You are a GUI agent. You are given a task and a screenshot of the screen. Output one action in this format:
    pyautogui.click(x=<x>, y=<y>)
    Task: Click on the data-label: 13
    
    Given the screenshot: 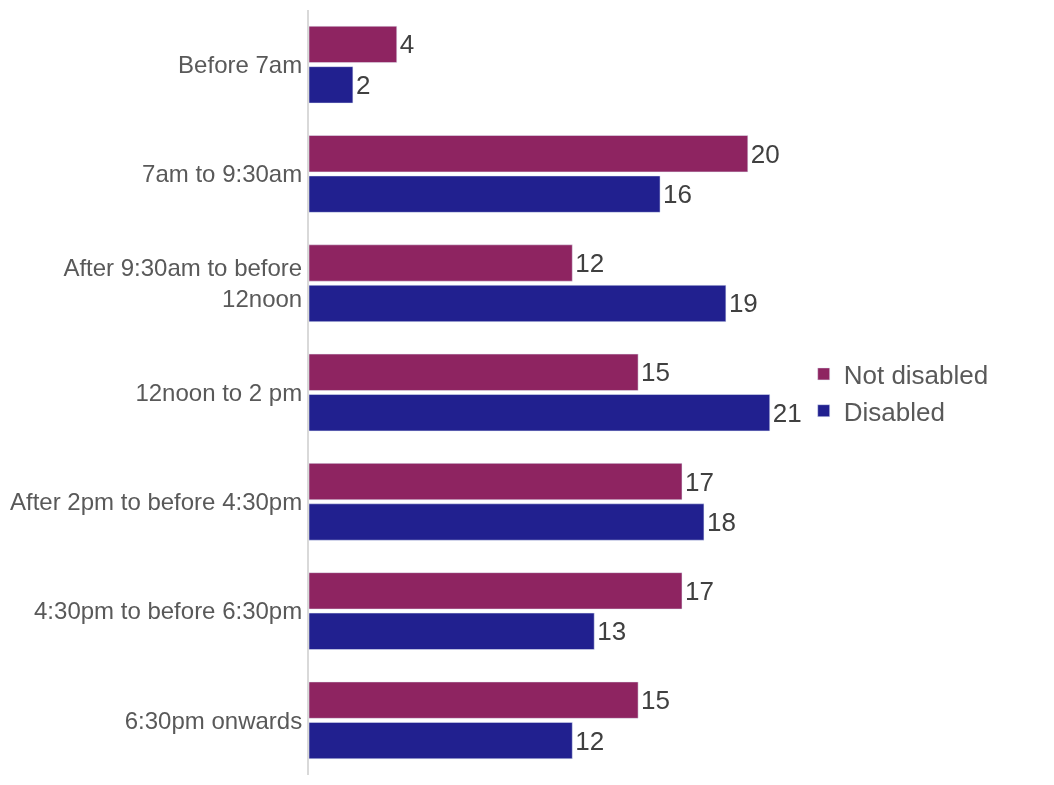 What is the action you would take?
    pyautogui.click(x=612, y=631)
    